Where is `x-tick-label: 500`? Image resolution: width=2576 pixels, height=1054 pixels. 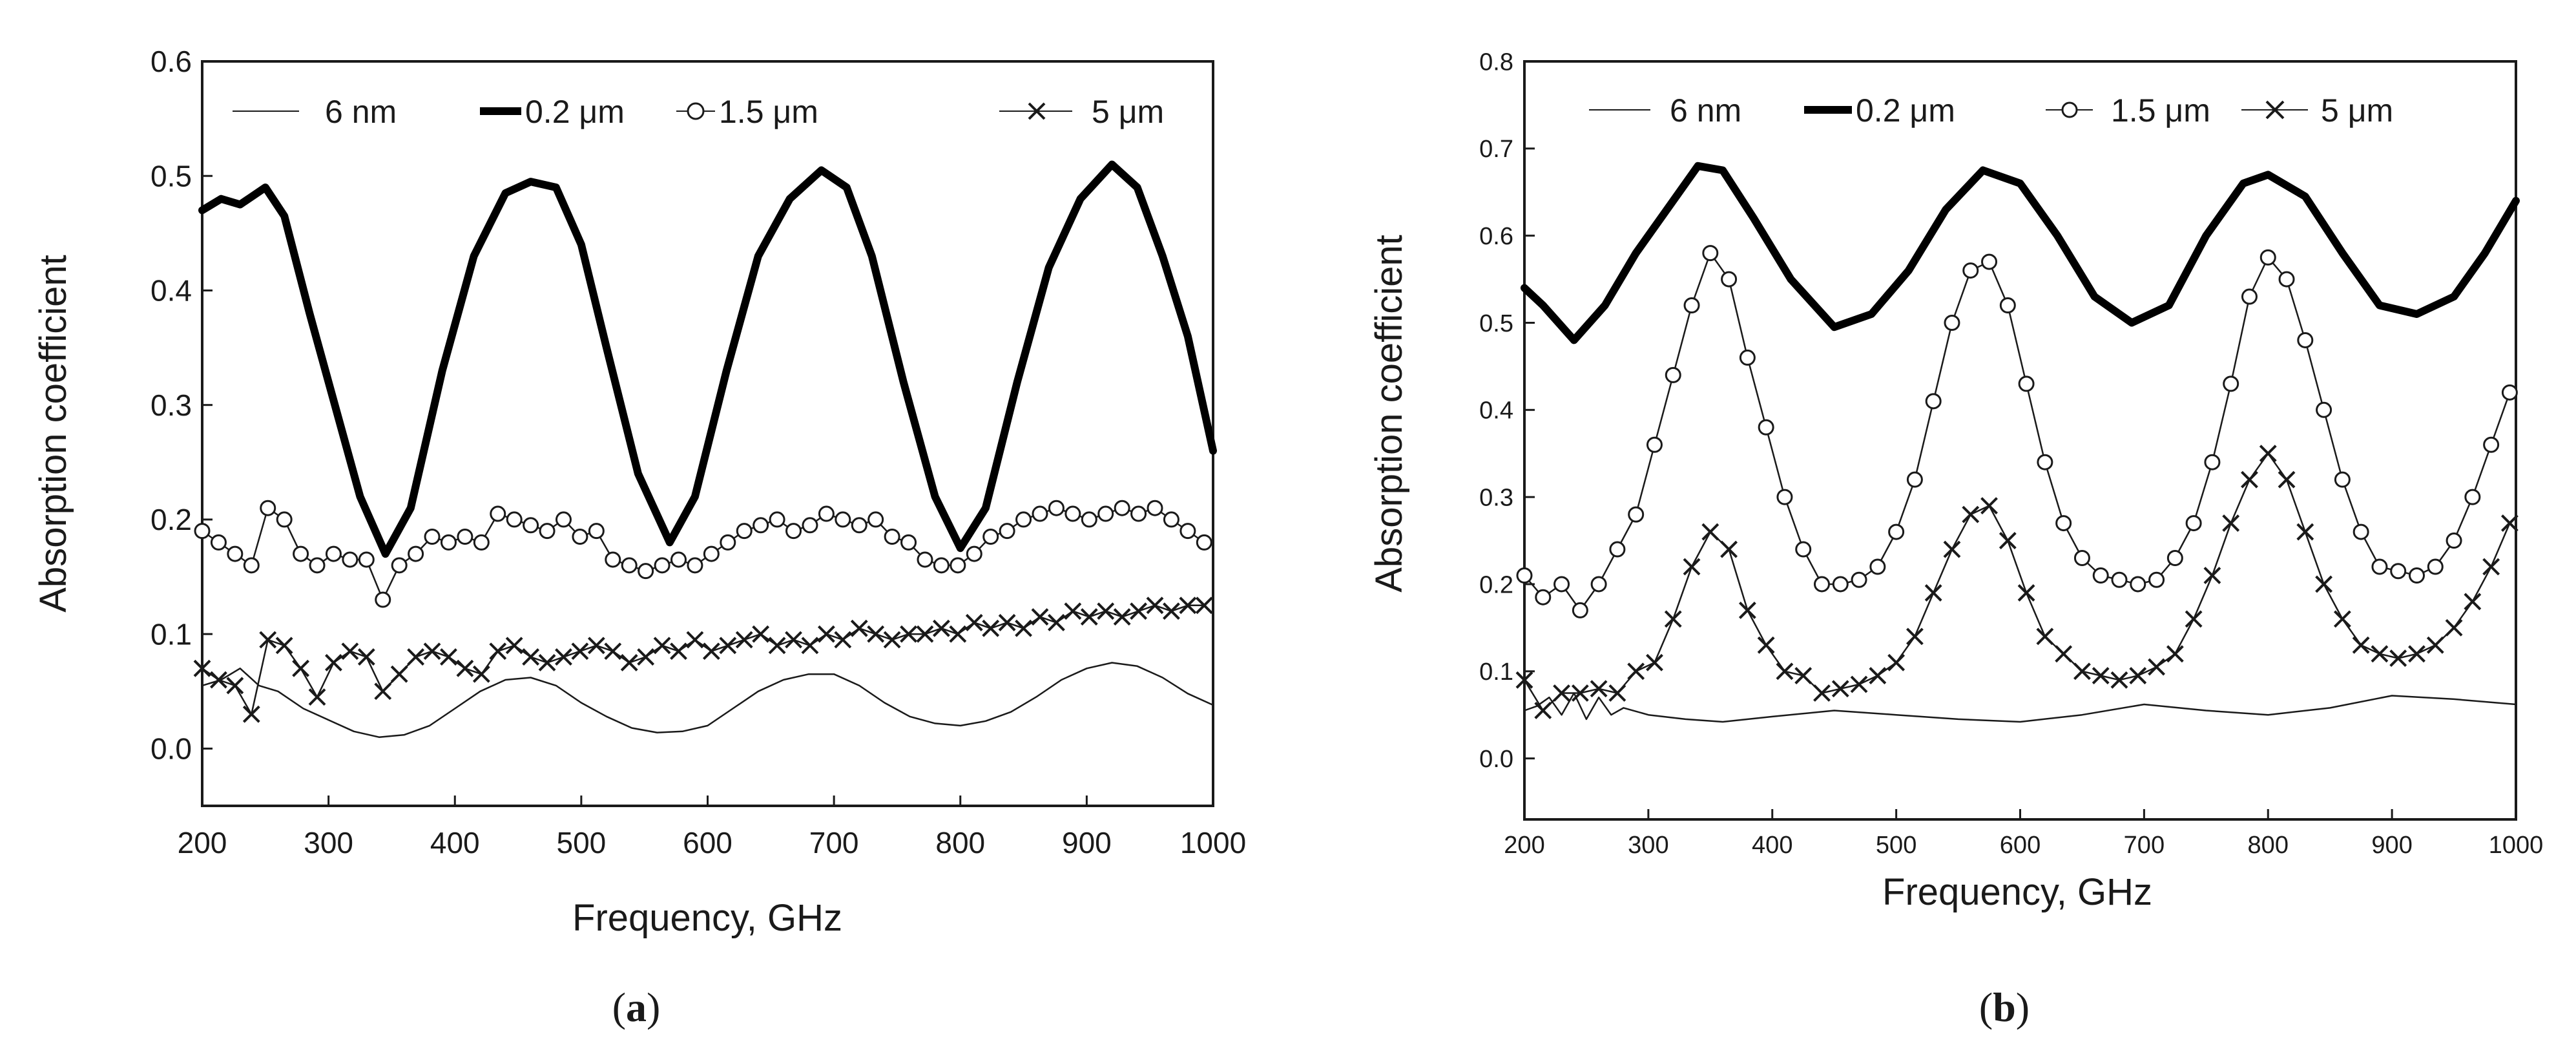
x-tick-label: 500 is located at coordinates (1896, 845).